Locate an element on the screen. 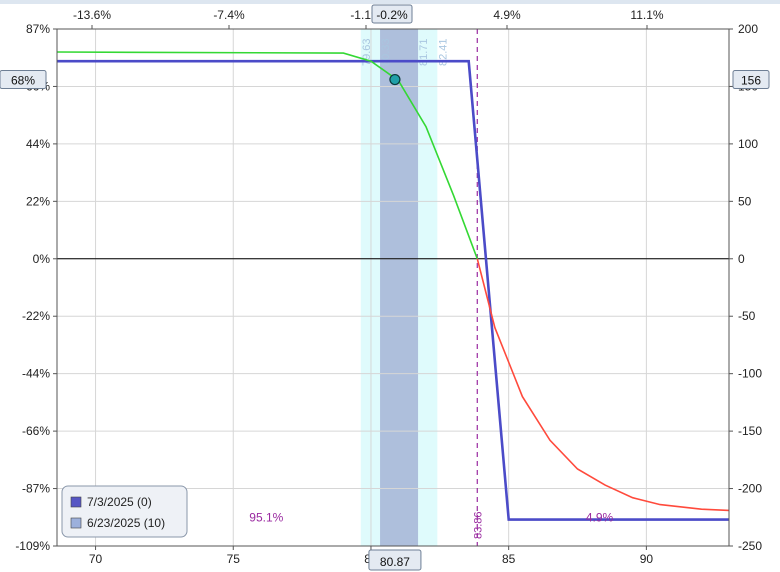 This screenshot has width=780, height=572. left-tick-label: 87% is located at coordinates (38, 29).